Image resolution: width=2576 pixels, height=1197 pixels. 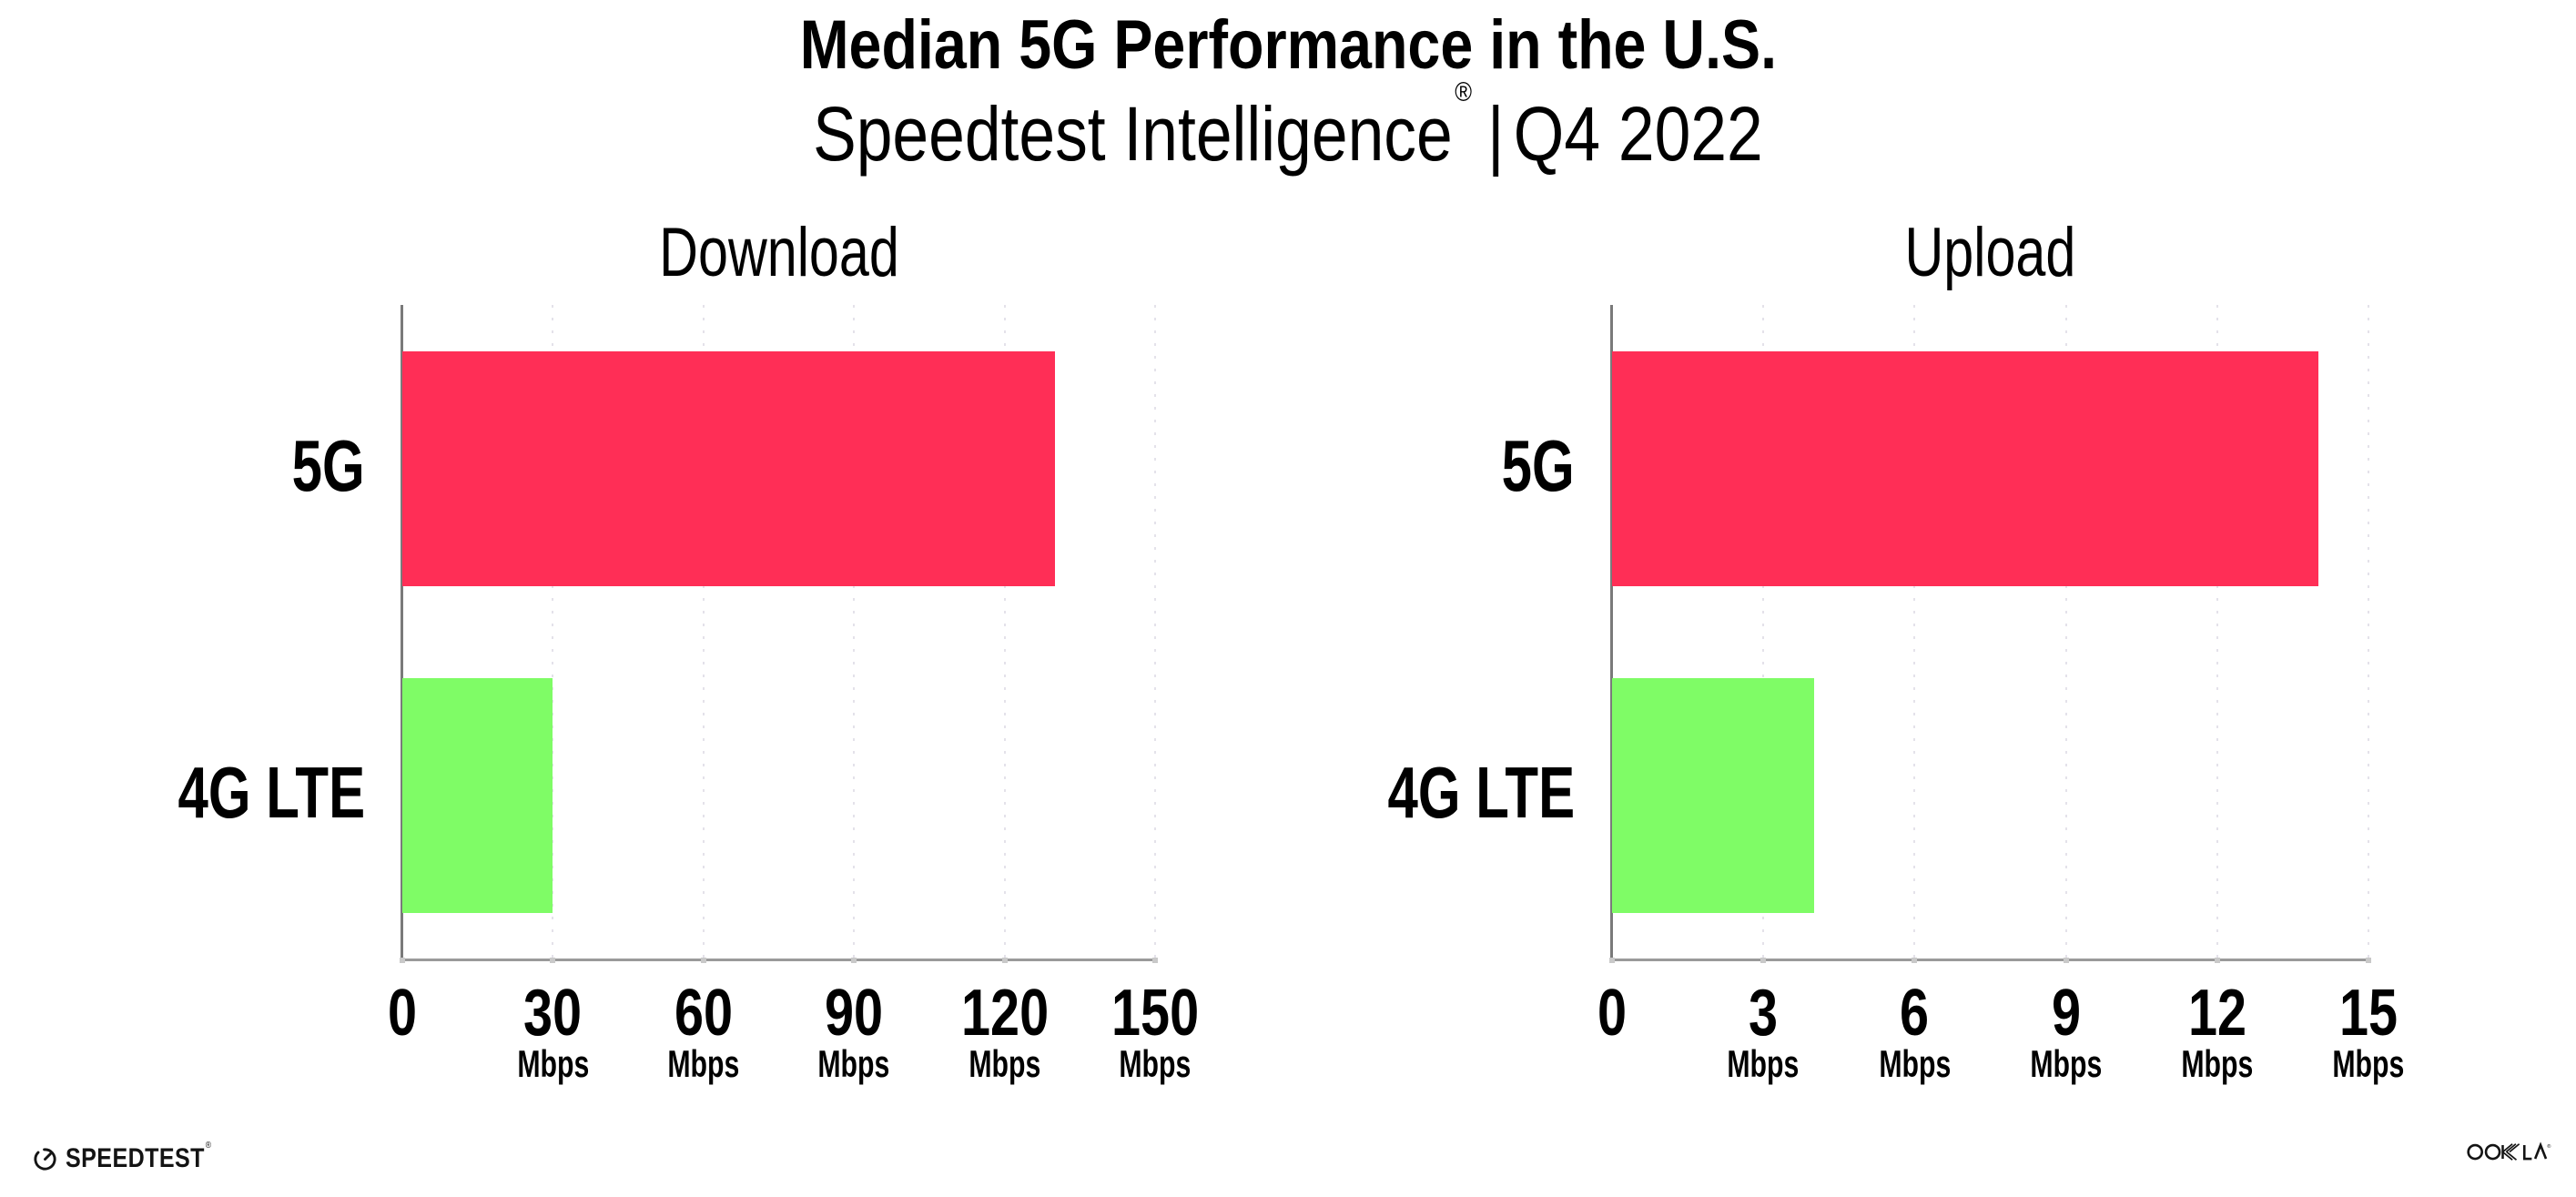 I want to click on x-tick-label: 12, so click(x=2217, y=1013).